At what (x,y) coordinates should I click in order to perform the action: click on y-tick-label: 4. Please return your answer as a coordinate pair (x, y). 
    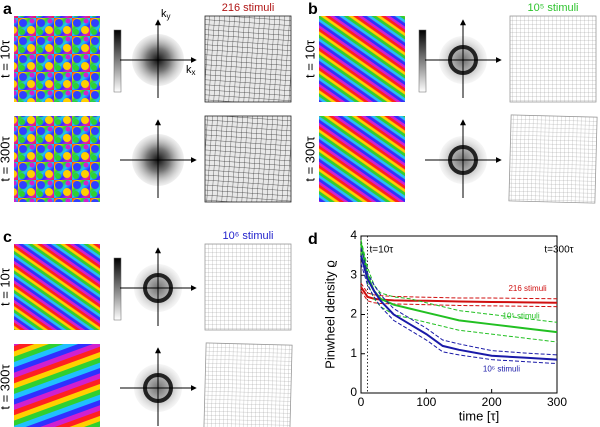
    Looking at the image, I should click on (353, 235).